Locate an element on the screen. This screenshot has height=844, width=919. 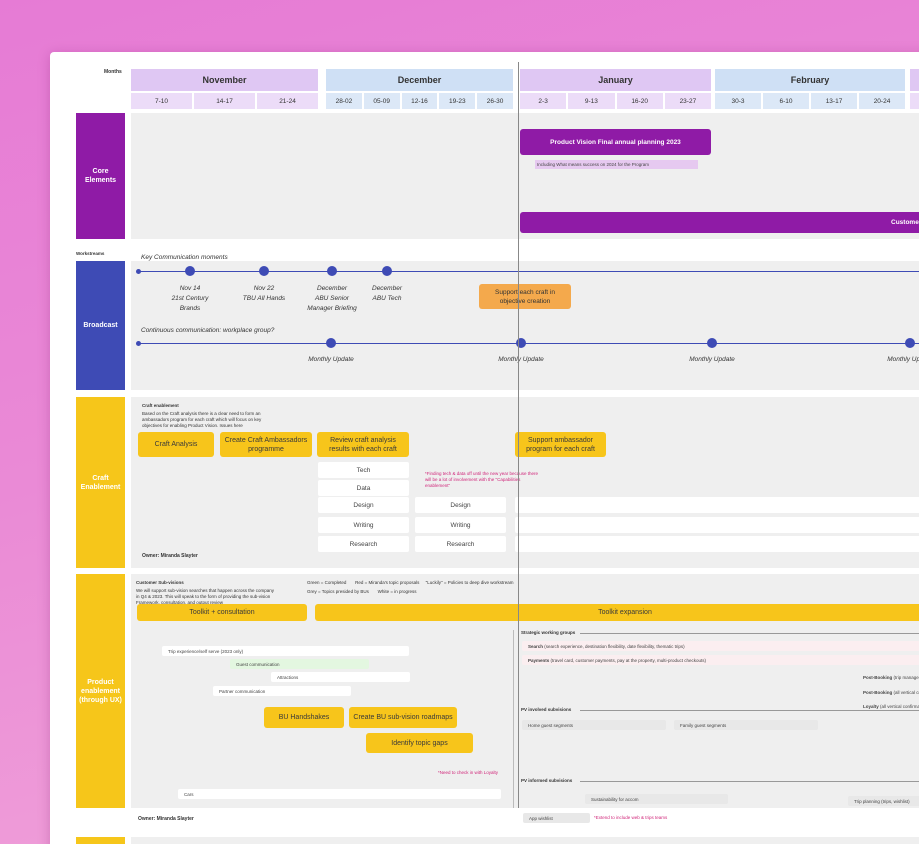
week-cell: 20-24 is located at coordinates (882, 101).